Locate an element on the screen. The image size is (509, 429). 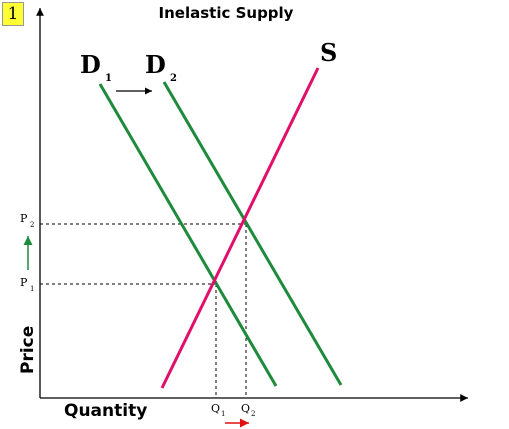
s-label: S is located at coordinates (328, 52).